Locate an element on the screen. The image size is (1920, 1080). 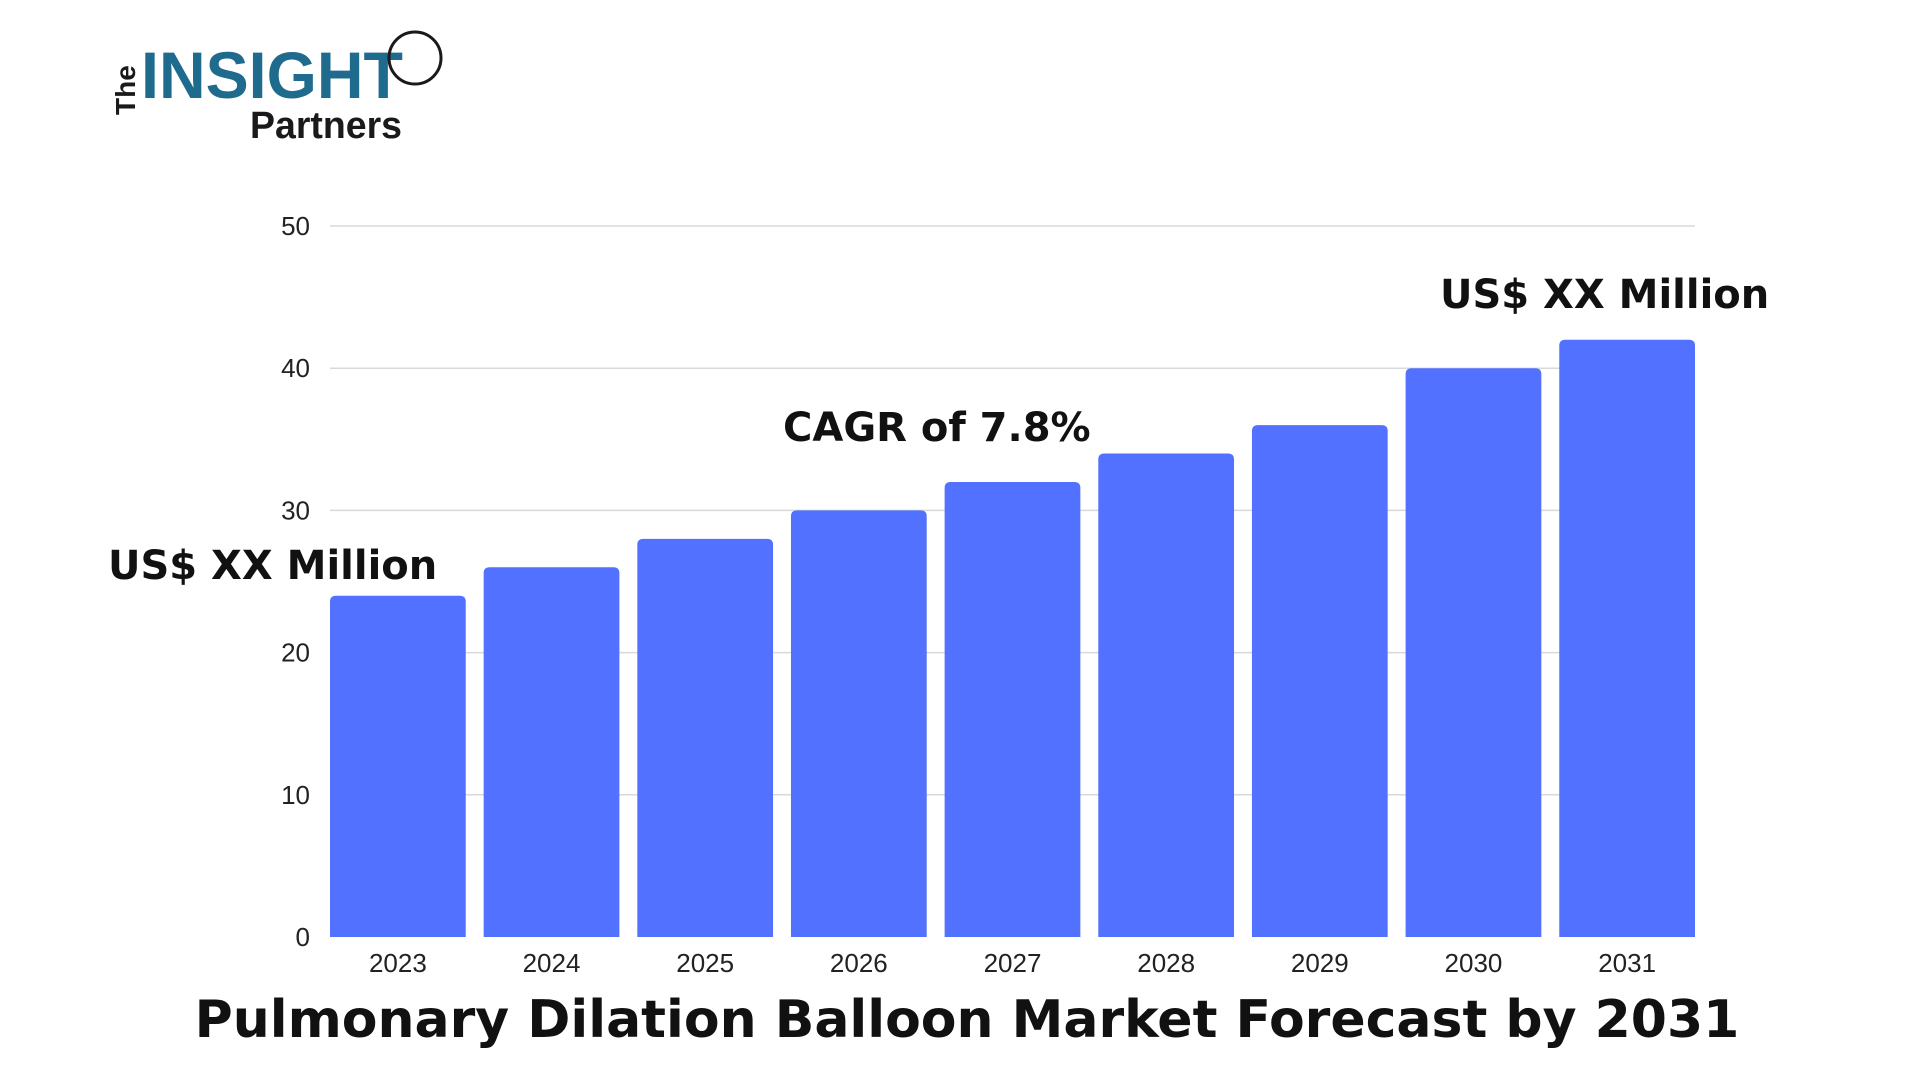
logo-the-text: The is located at coordinates (125, 90).